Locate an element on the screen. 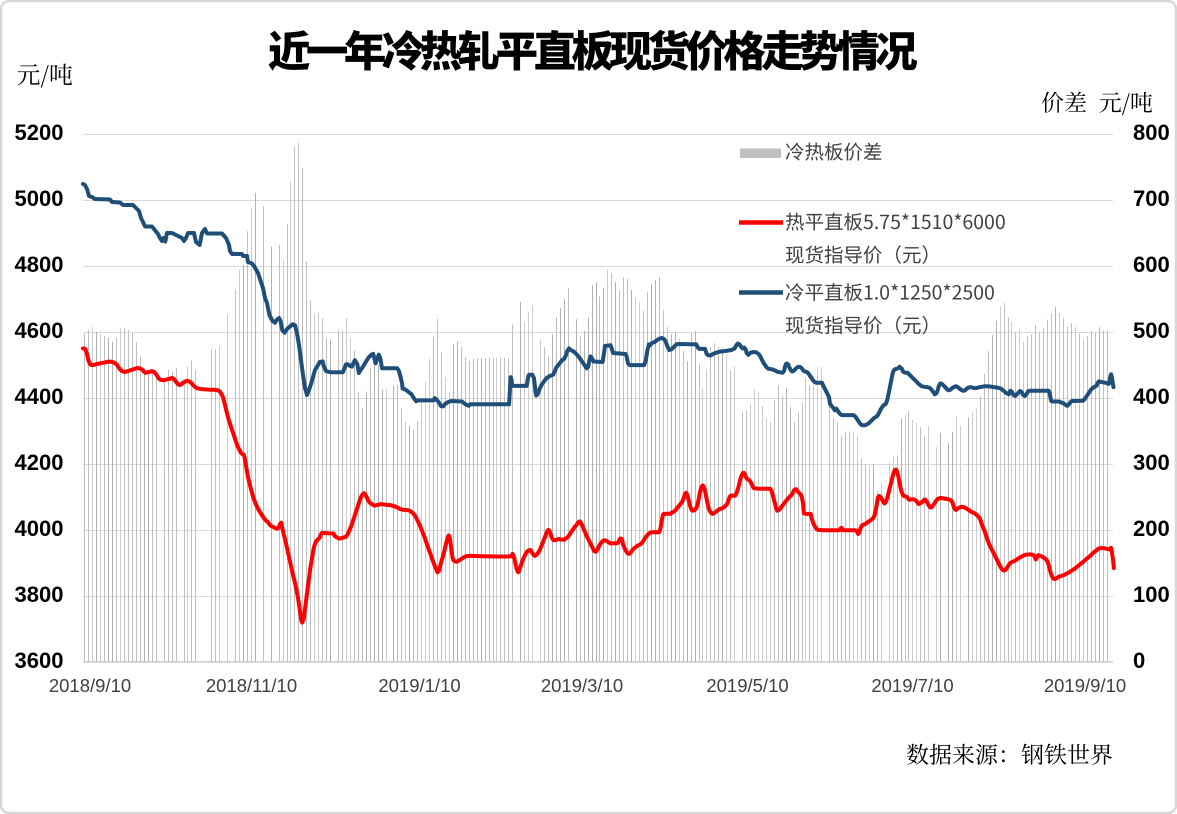 This screenshot has width=1177, height=814. svg-text: 700 is located at coordinates (1151, 198).